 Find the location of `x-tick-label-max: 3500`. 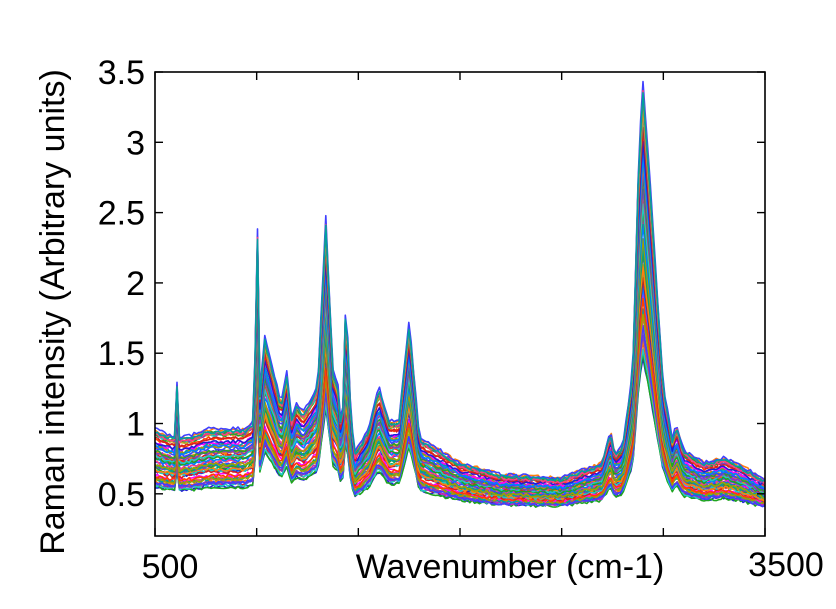

x-tick-label-max: 3500 is located at coordinates (786, 565).